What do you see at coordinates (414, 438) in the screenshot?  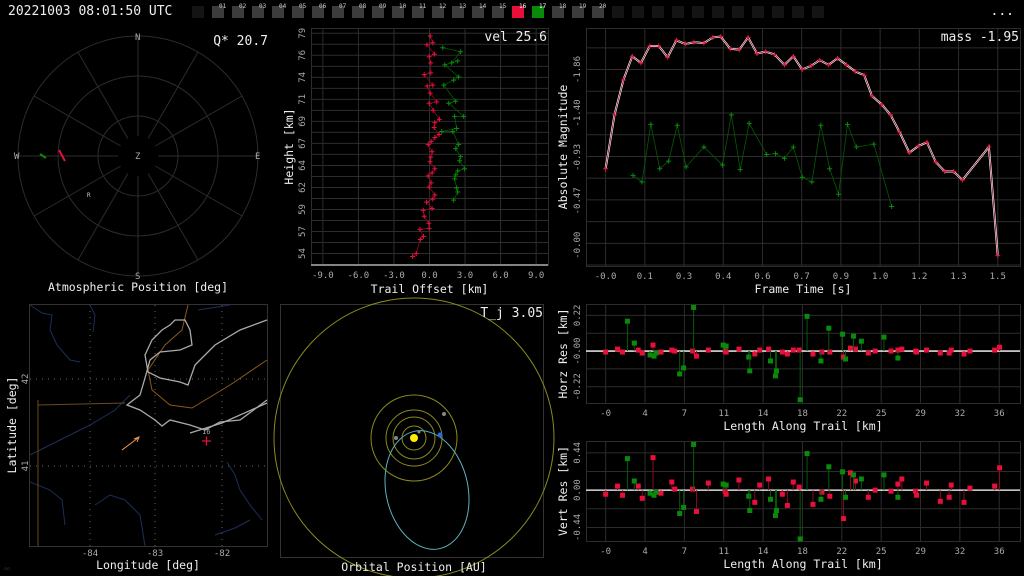 I see `venus-orbit` at bounding box center [414, 438].